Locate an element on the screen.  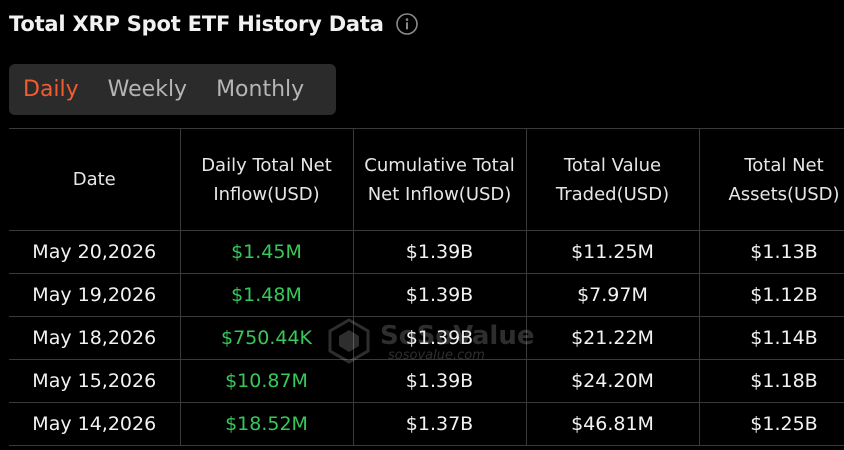
header: Total XRP Spot ETF History Data is located at coordinates (213, 24).